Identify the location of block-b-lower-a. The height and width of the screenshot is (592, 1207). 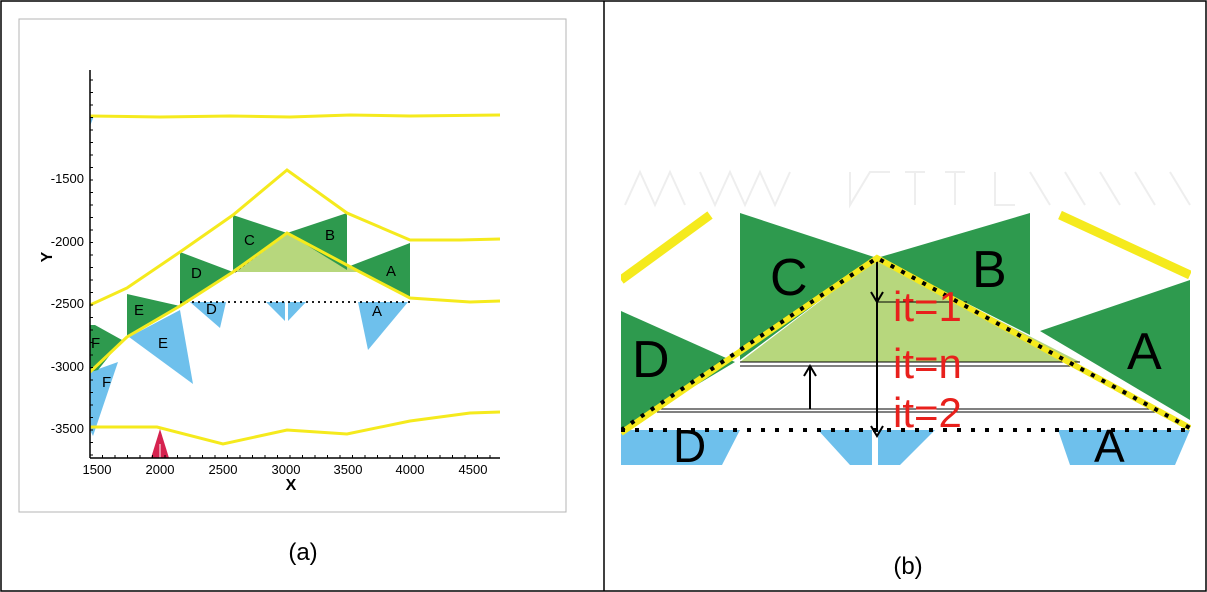
(1124, 447).